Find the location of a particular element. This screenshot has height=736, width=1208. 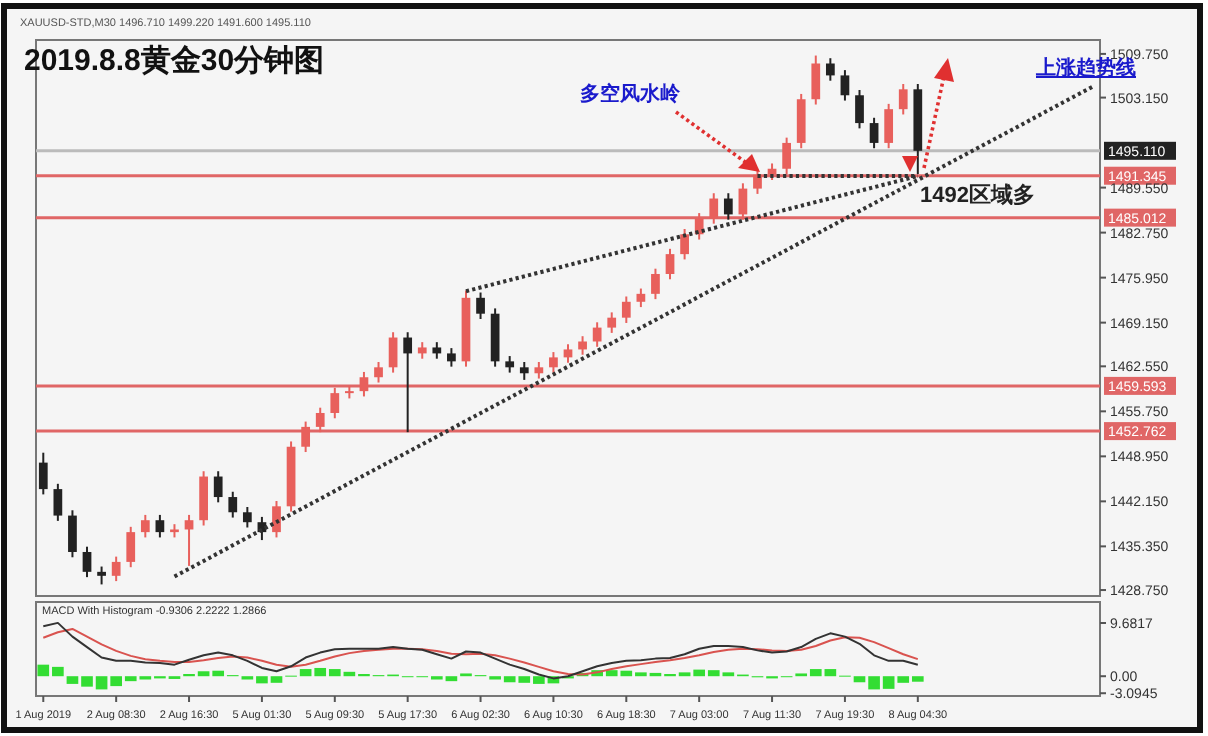

annotation: 1492区域多 is located at coordinates (977, 195).